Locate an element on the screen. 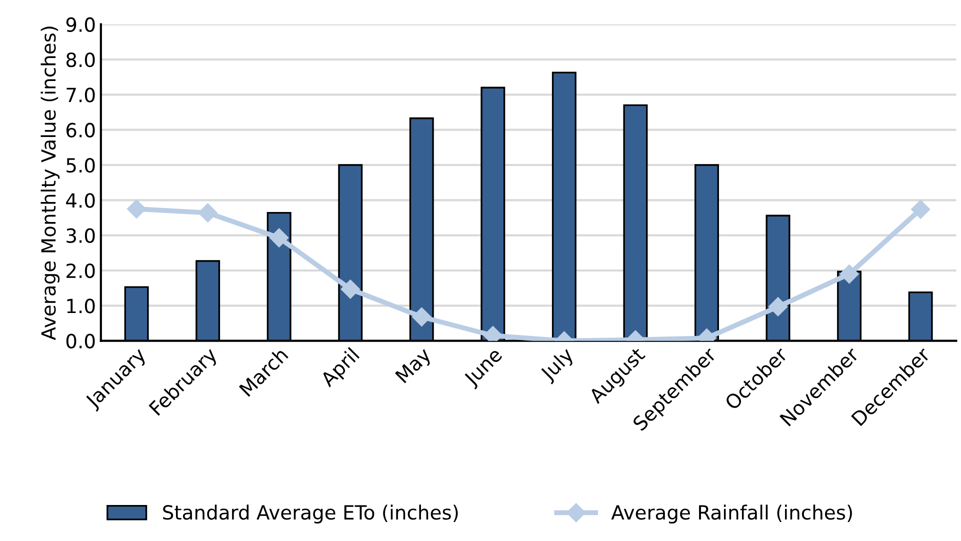  y-tick-label: 1.0 is located at coordinates (81, 306).